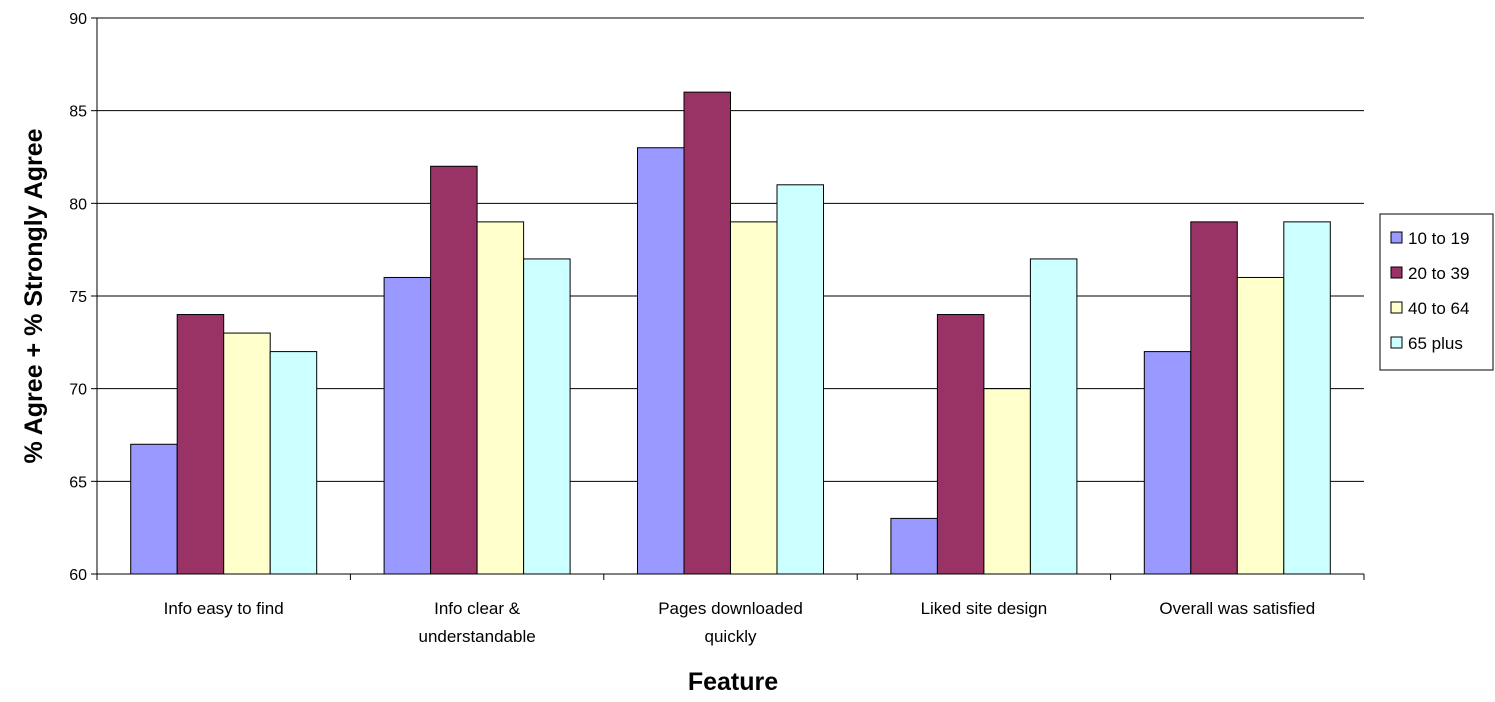  I want to click on y-tick-label: 80, so click(78, 204).